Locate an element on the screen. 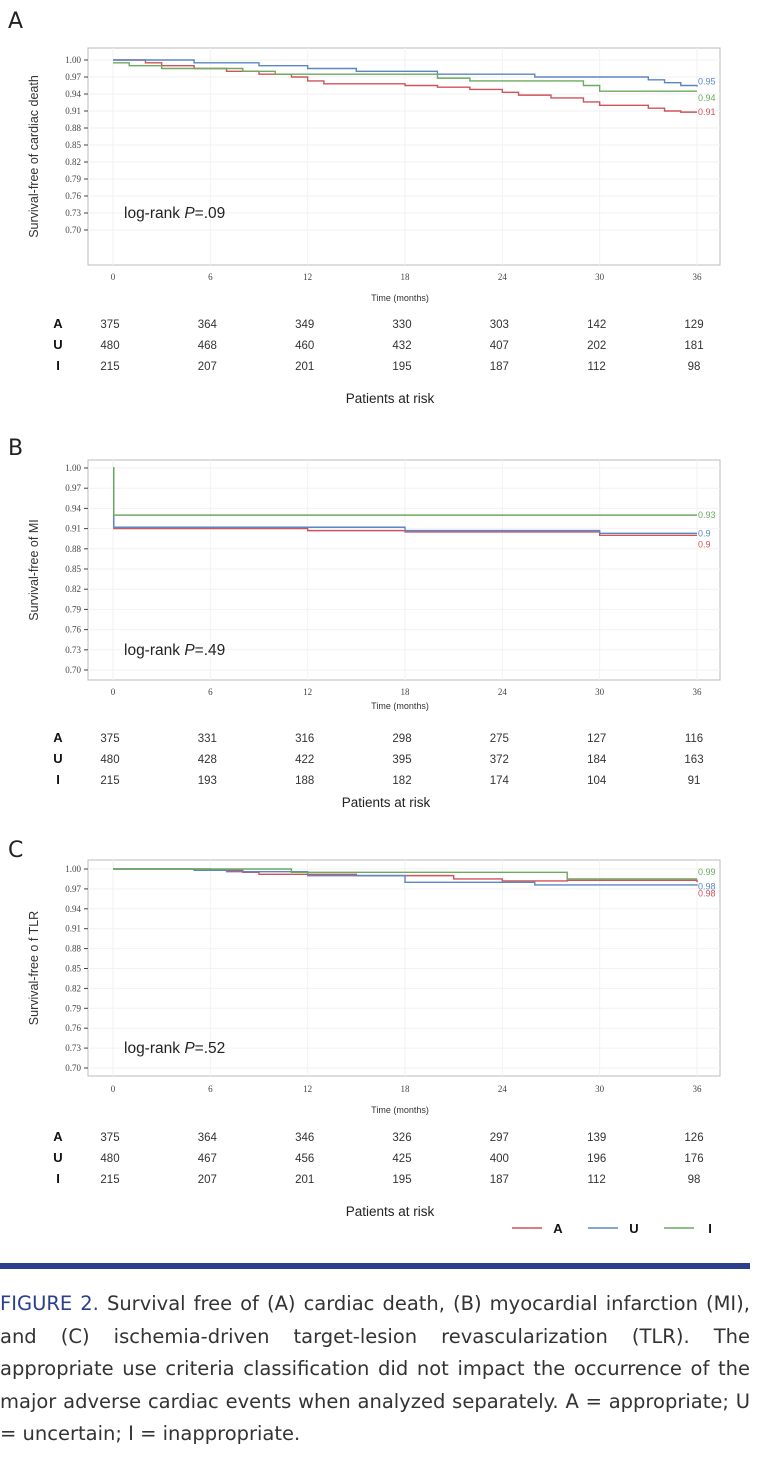  risk-value: 201 is located at coordinates (304, 1180).